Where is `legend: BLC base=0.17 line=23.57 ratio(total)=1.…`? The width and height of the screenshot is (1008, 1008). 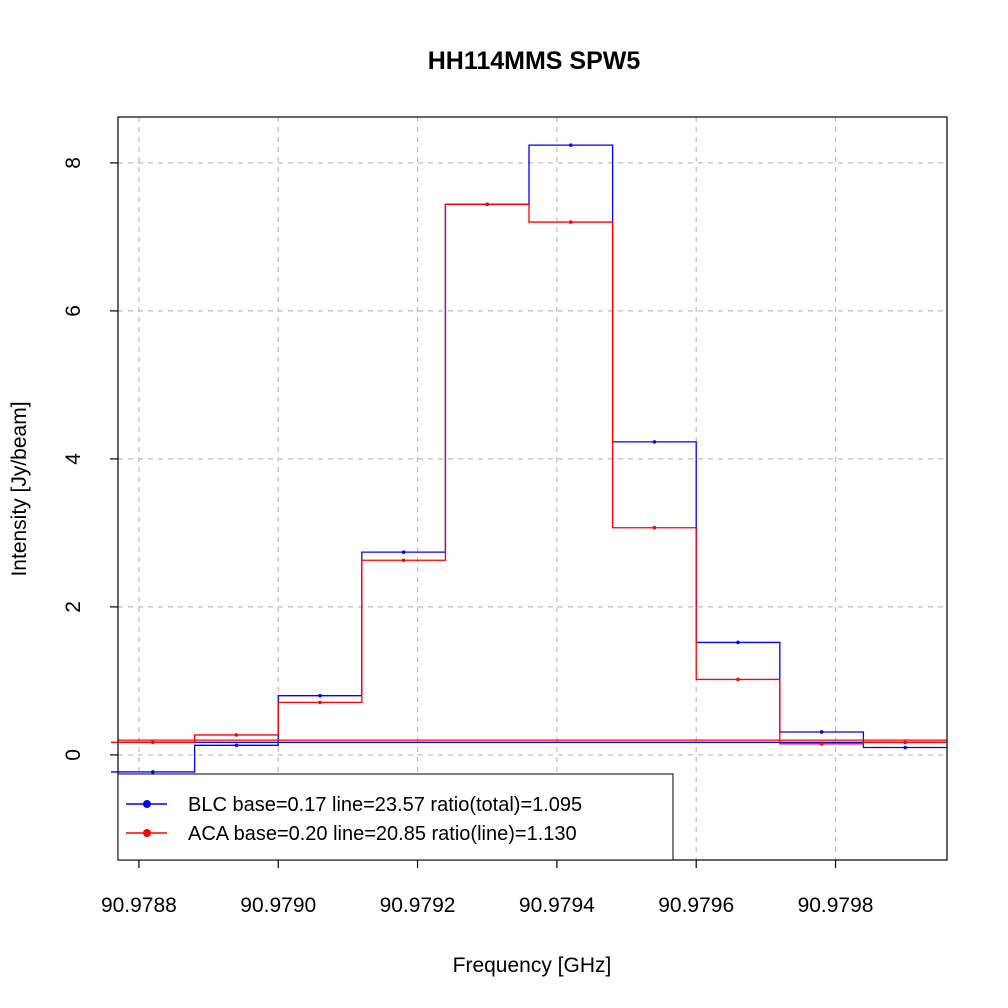
legend: BLC base=0.17 line=23.57 ratio(total)=1.… is located at coordinates (395, 817).